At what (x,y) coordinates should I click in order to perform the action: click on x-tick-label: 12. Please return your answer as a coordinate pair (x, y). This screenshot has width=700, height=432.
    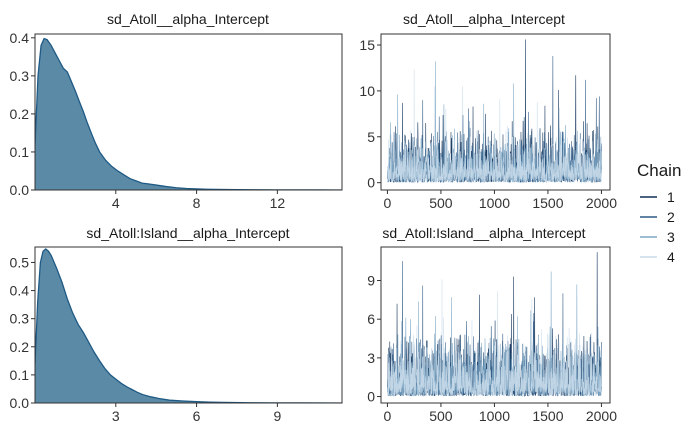
    Looking at the image, I should click on (278, 203).